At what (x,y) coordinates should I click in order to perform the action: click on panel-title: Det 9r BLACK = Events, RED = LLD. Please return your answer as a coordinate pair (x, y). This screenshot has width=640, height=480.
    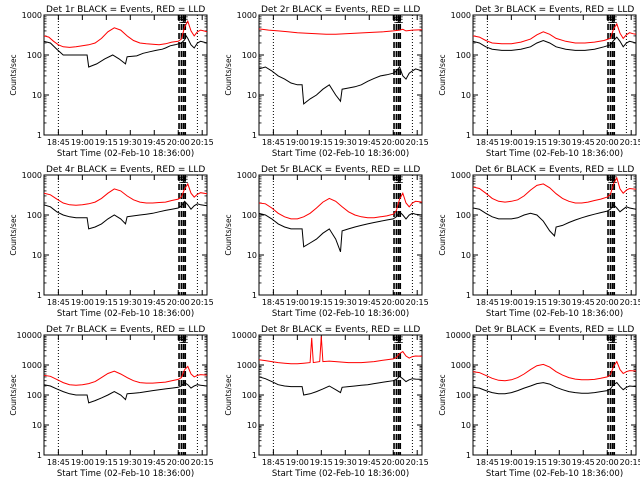
    Looking at the image, I should click on (554, 330).